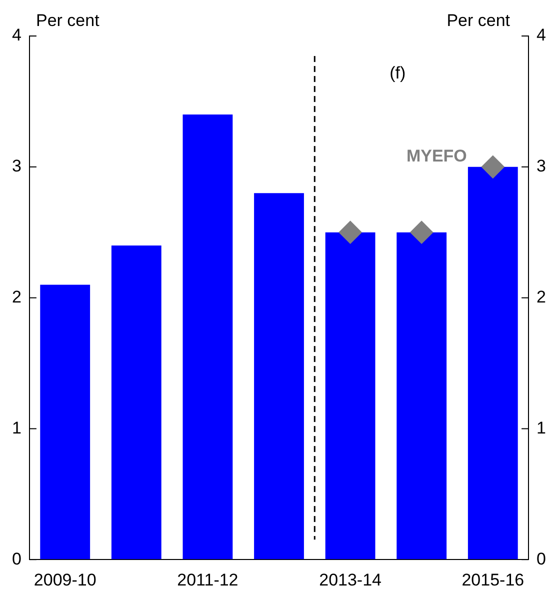  What do you see at coordinates (398, 73) in the screenshot?
I see `annotation: (f)` at bounding box center [398, 73].